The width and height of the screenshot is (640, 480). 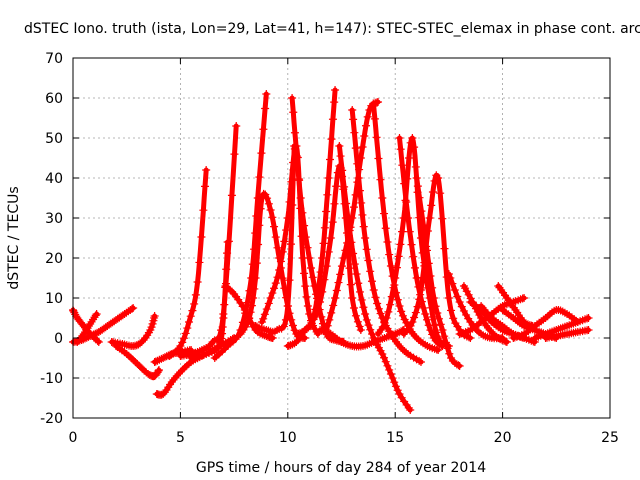 What do you see at coordinates (58, 339) in the screenshot?
I see `y-tick-label: 0` at bounding box center [58, 339].